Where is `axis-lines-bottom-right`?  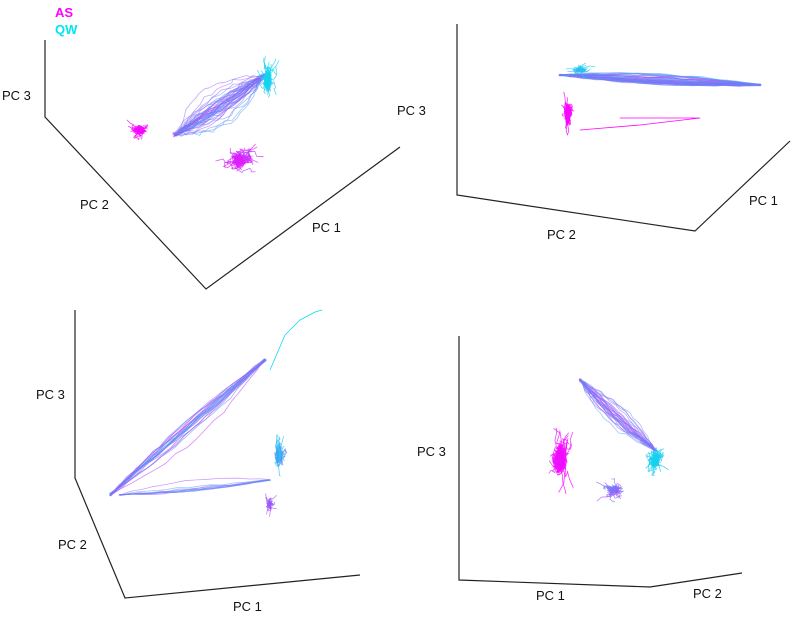 axis-lines-bottom-right is located at coordinates (600, 462).